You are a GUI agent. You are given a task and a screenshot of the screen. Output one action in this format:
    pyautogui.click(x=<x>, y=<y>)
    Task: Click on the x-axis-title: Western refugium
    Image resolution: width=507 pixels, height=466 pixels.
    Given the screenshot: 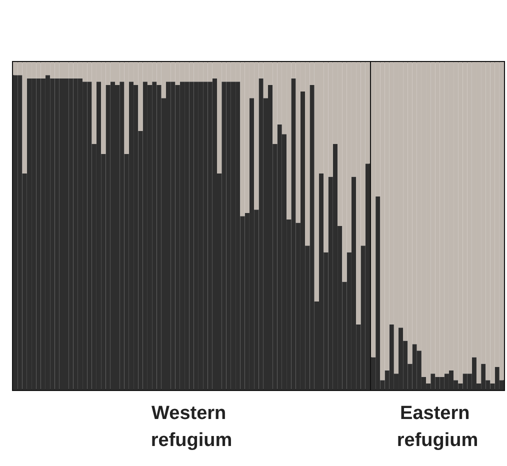 What is the action you would take?
    pyautogui.click(x=191, y=427)
    